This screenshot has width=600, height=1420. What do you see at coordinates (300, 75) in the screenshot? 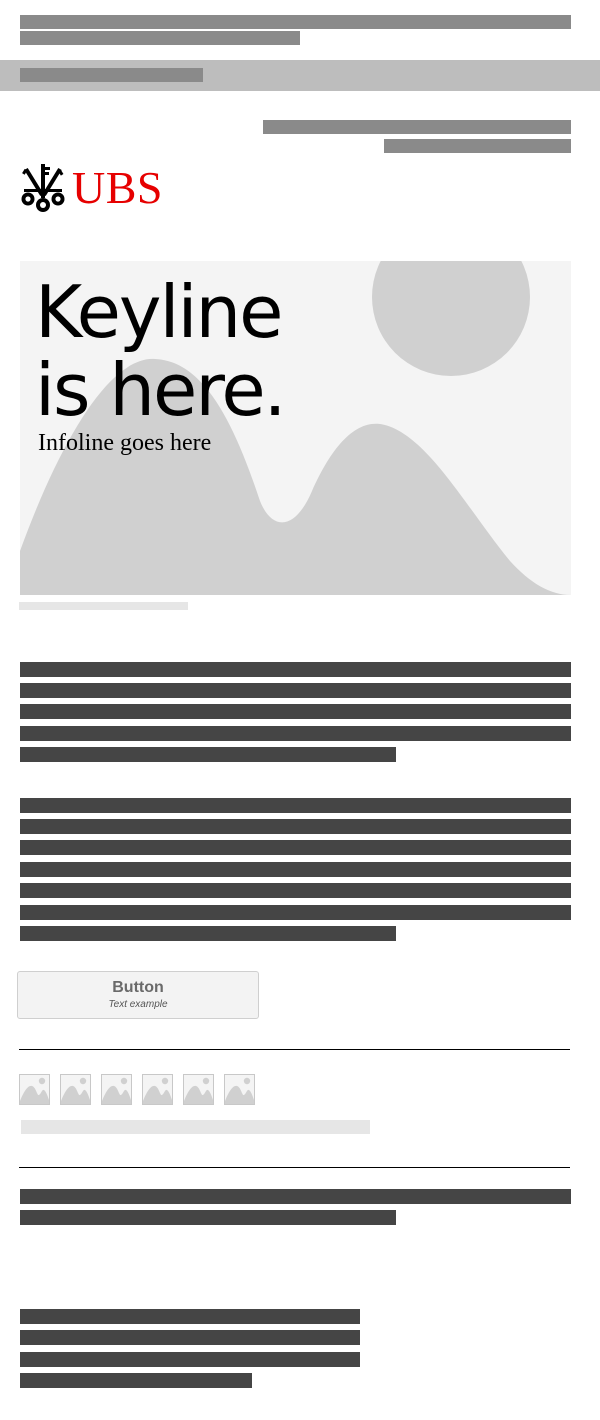
I see `top-banner` at bounding box center [300, 75].